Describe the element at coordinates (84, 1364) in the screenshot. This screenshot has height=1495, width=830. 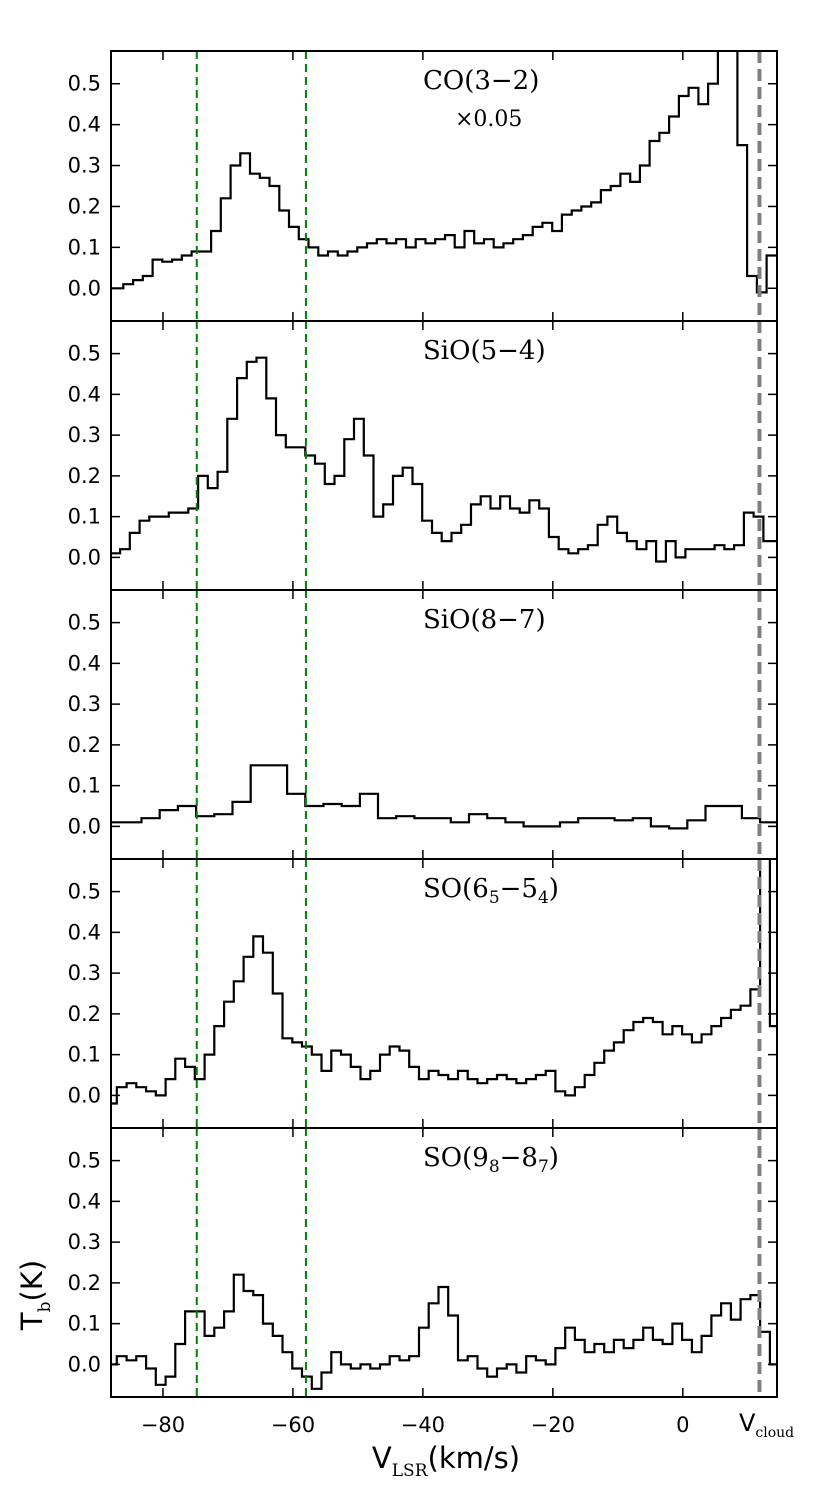
I see `y-tick-label-4-0: 0.0` at that location.